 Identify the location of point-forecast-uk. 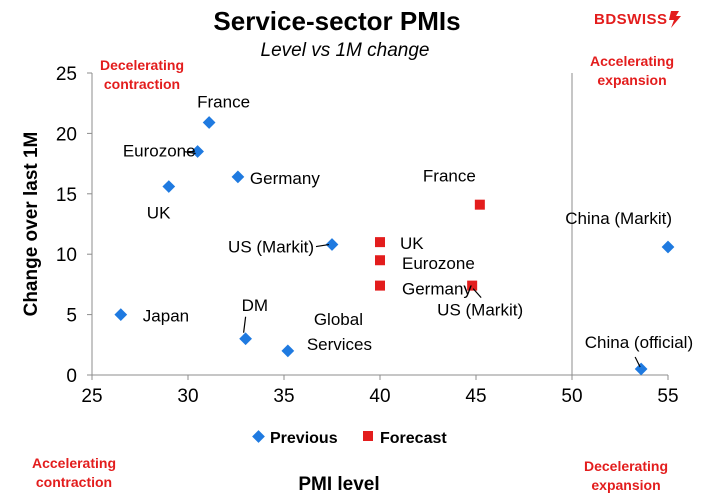
(380, 242).